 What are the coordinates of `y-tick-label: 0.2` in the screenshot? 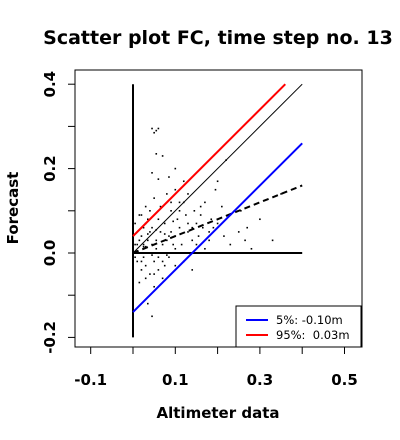 It's located at (50, 168).